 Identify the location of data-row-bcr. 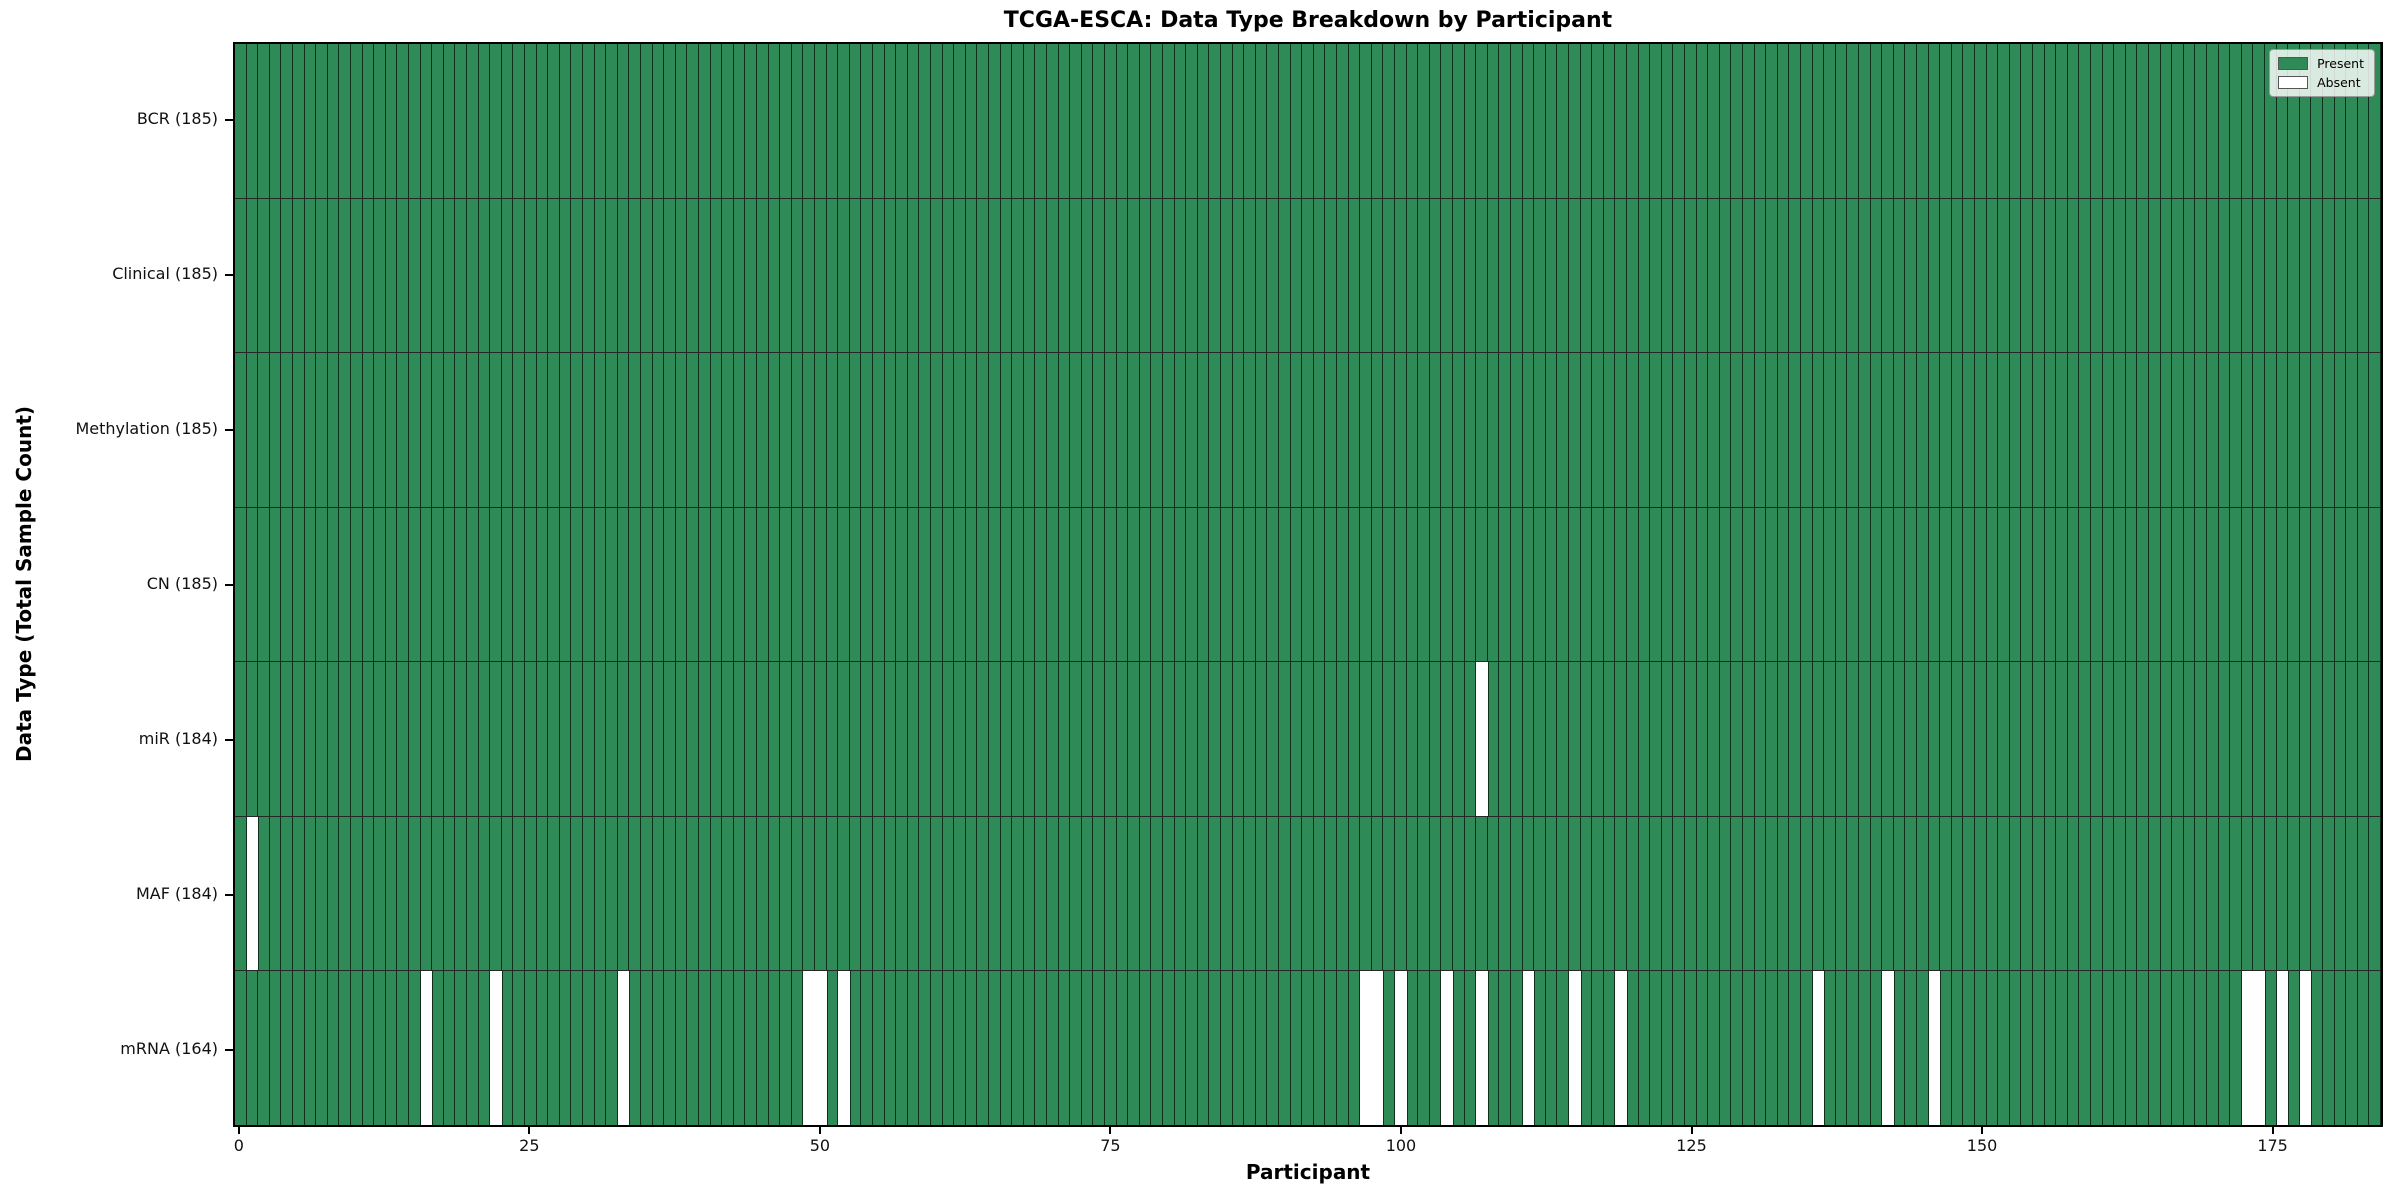
(1308, 121).